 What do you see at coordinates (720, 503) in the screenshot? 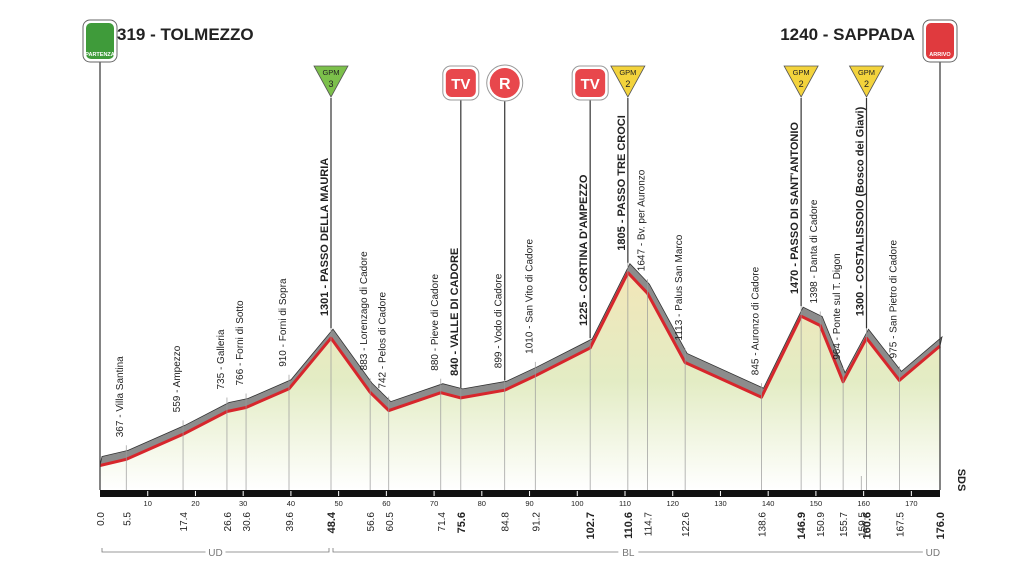
I see `x-tick-label: 130` at bounding box center [720, 503].